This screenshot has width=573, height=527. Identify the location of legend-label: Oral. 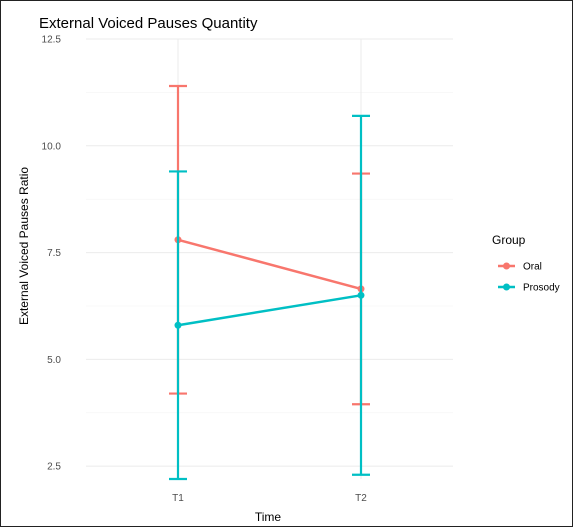
(532, 267).